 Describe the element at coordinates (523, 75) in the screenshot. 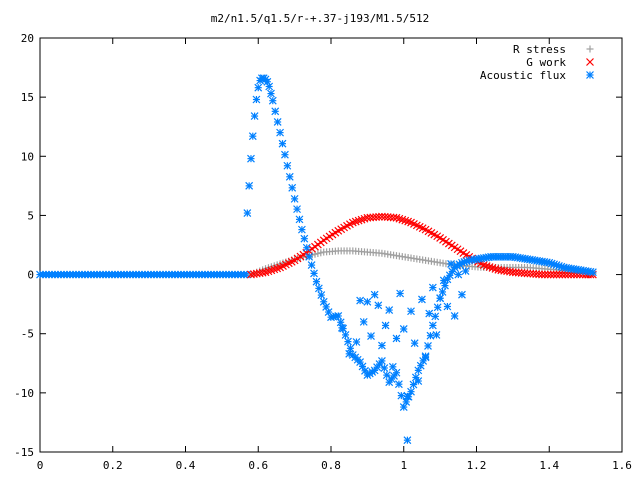

I see `legend-label: Acoustic flux` at that location.